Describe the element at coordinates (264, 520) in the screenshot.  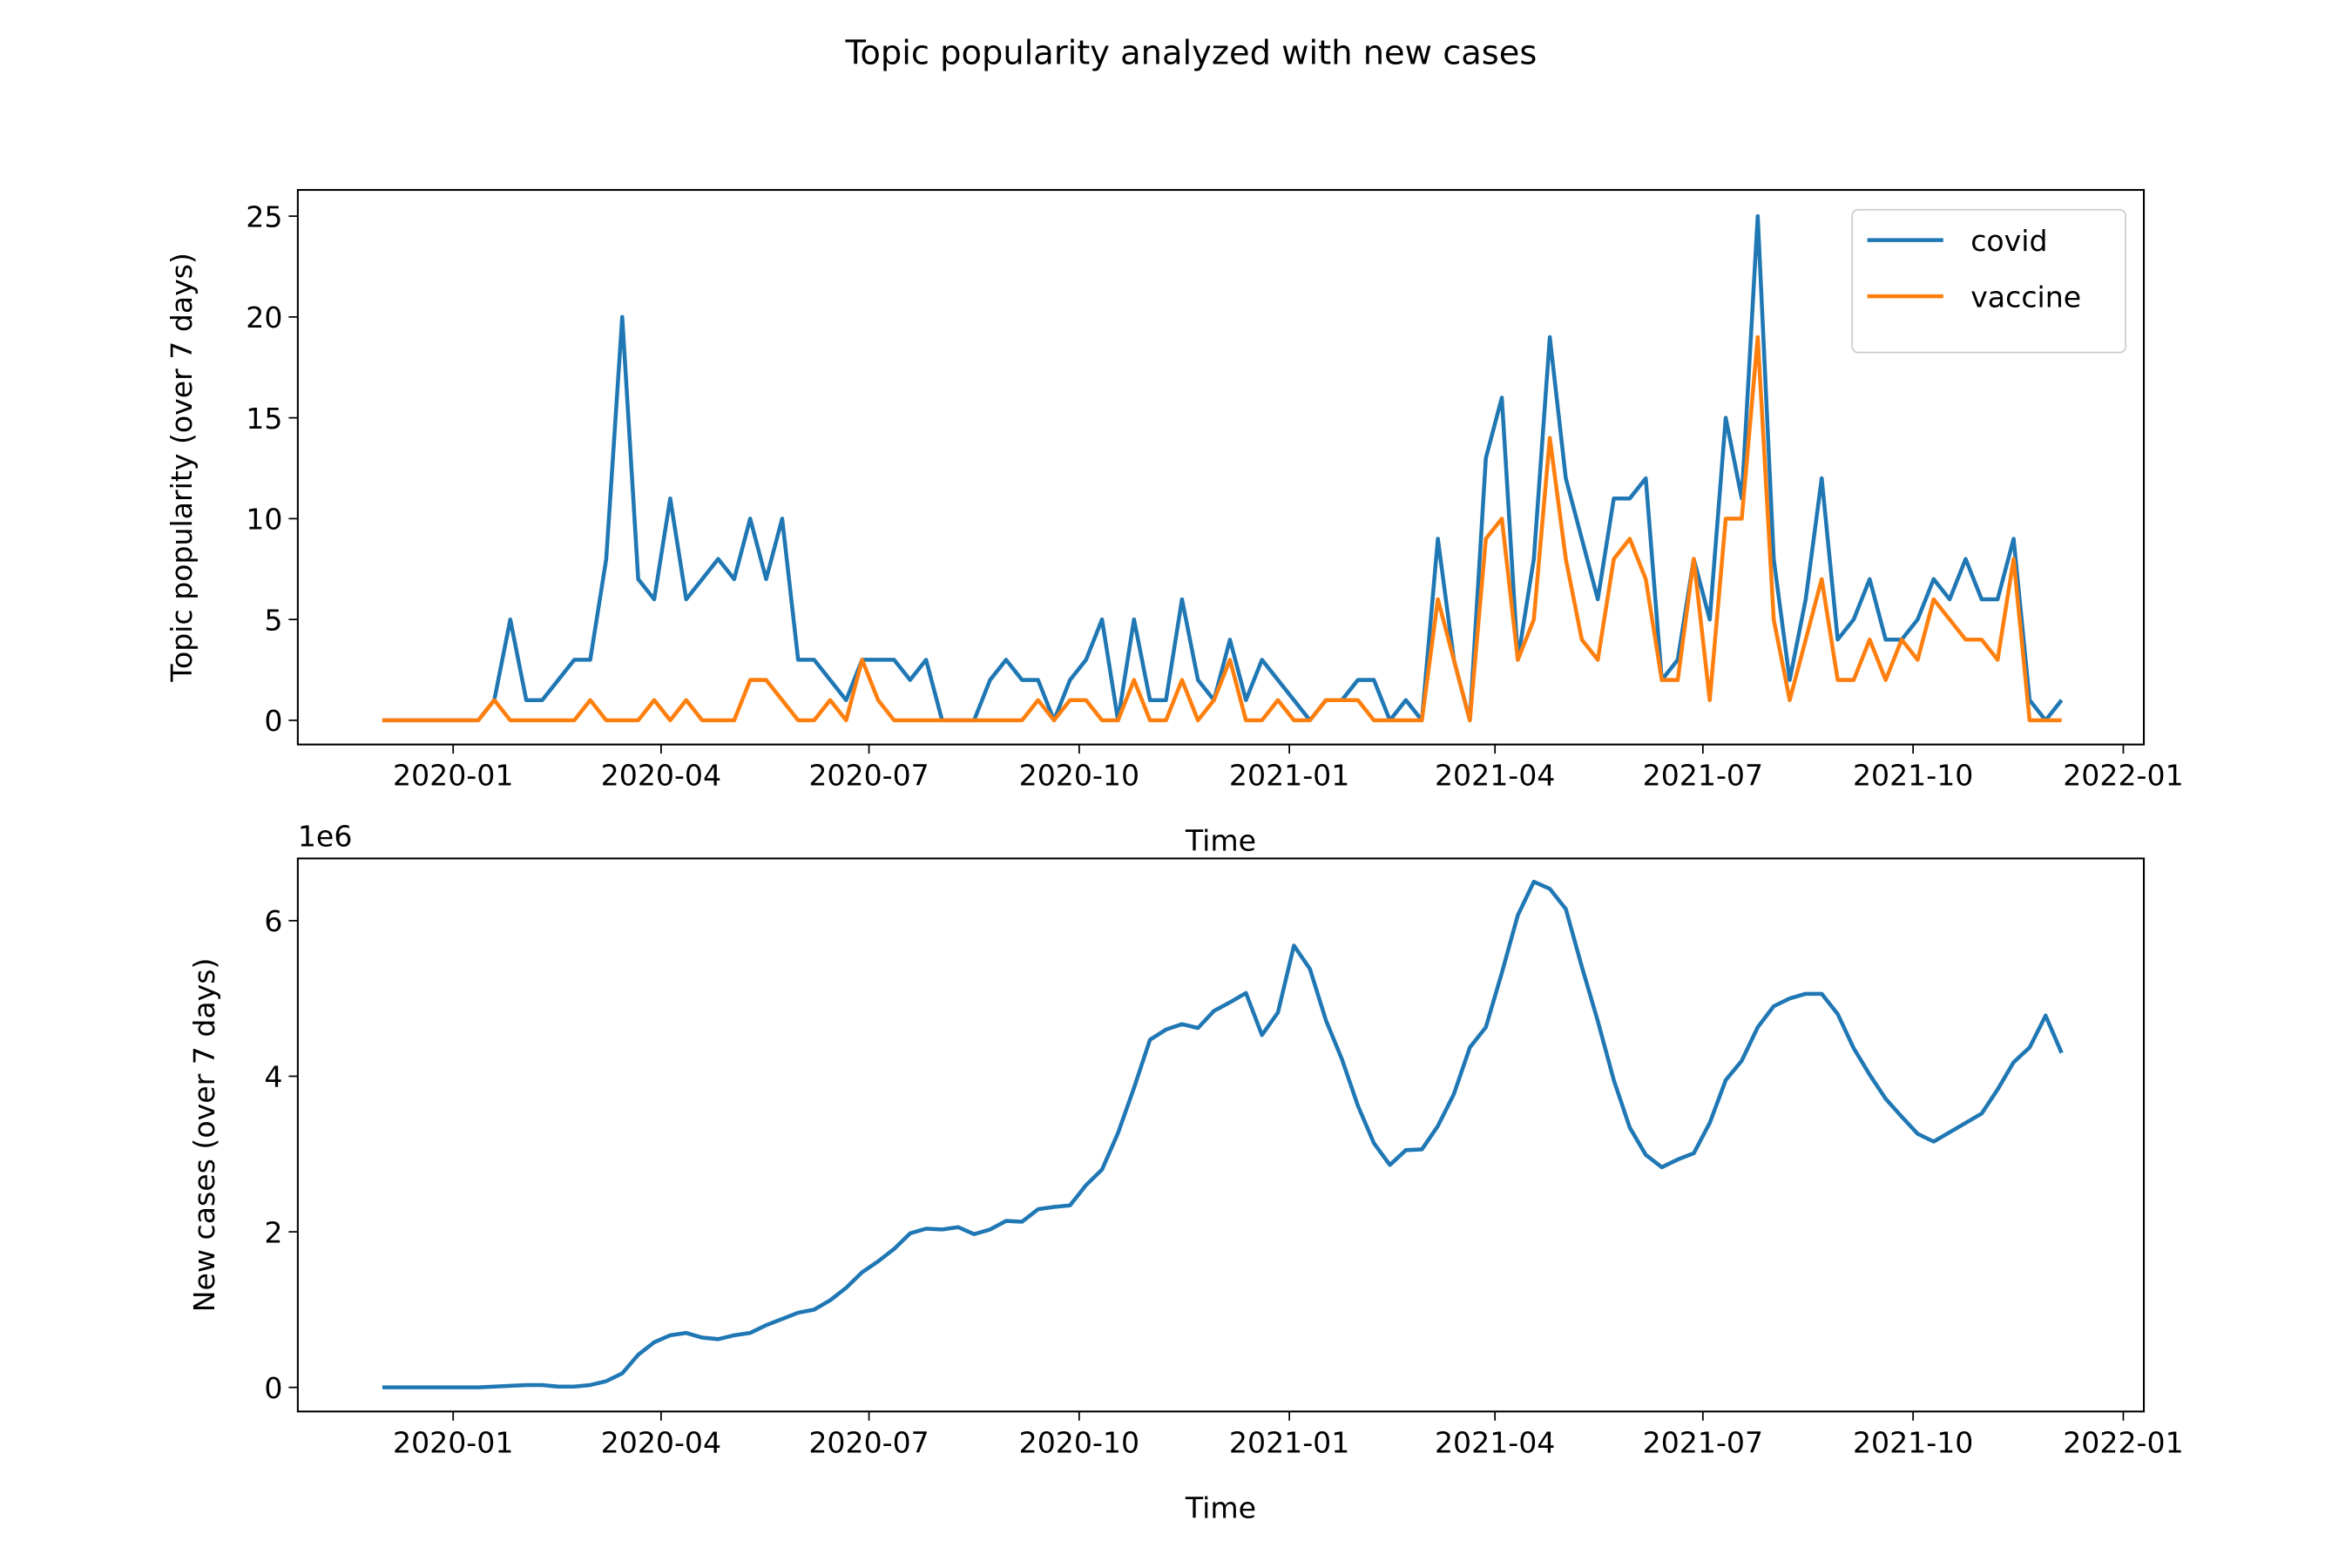
I see `y-tick-label: 10` at that location.